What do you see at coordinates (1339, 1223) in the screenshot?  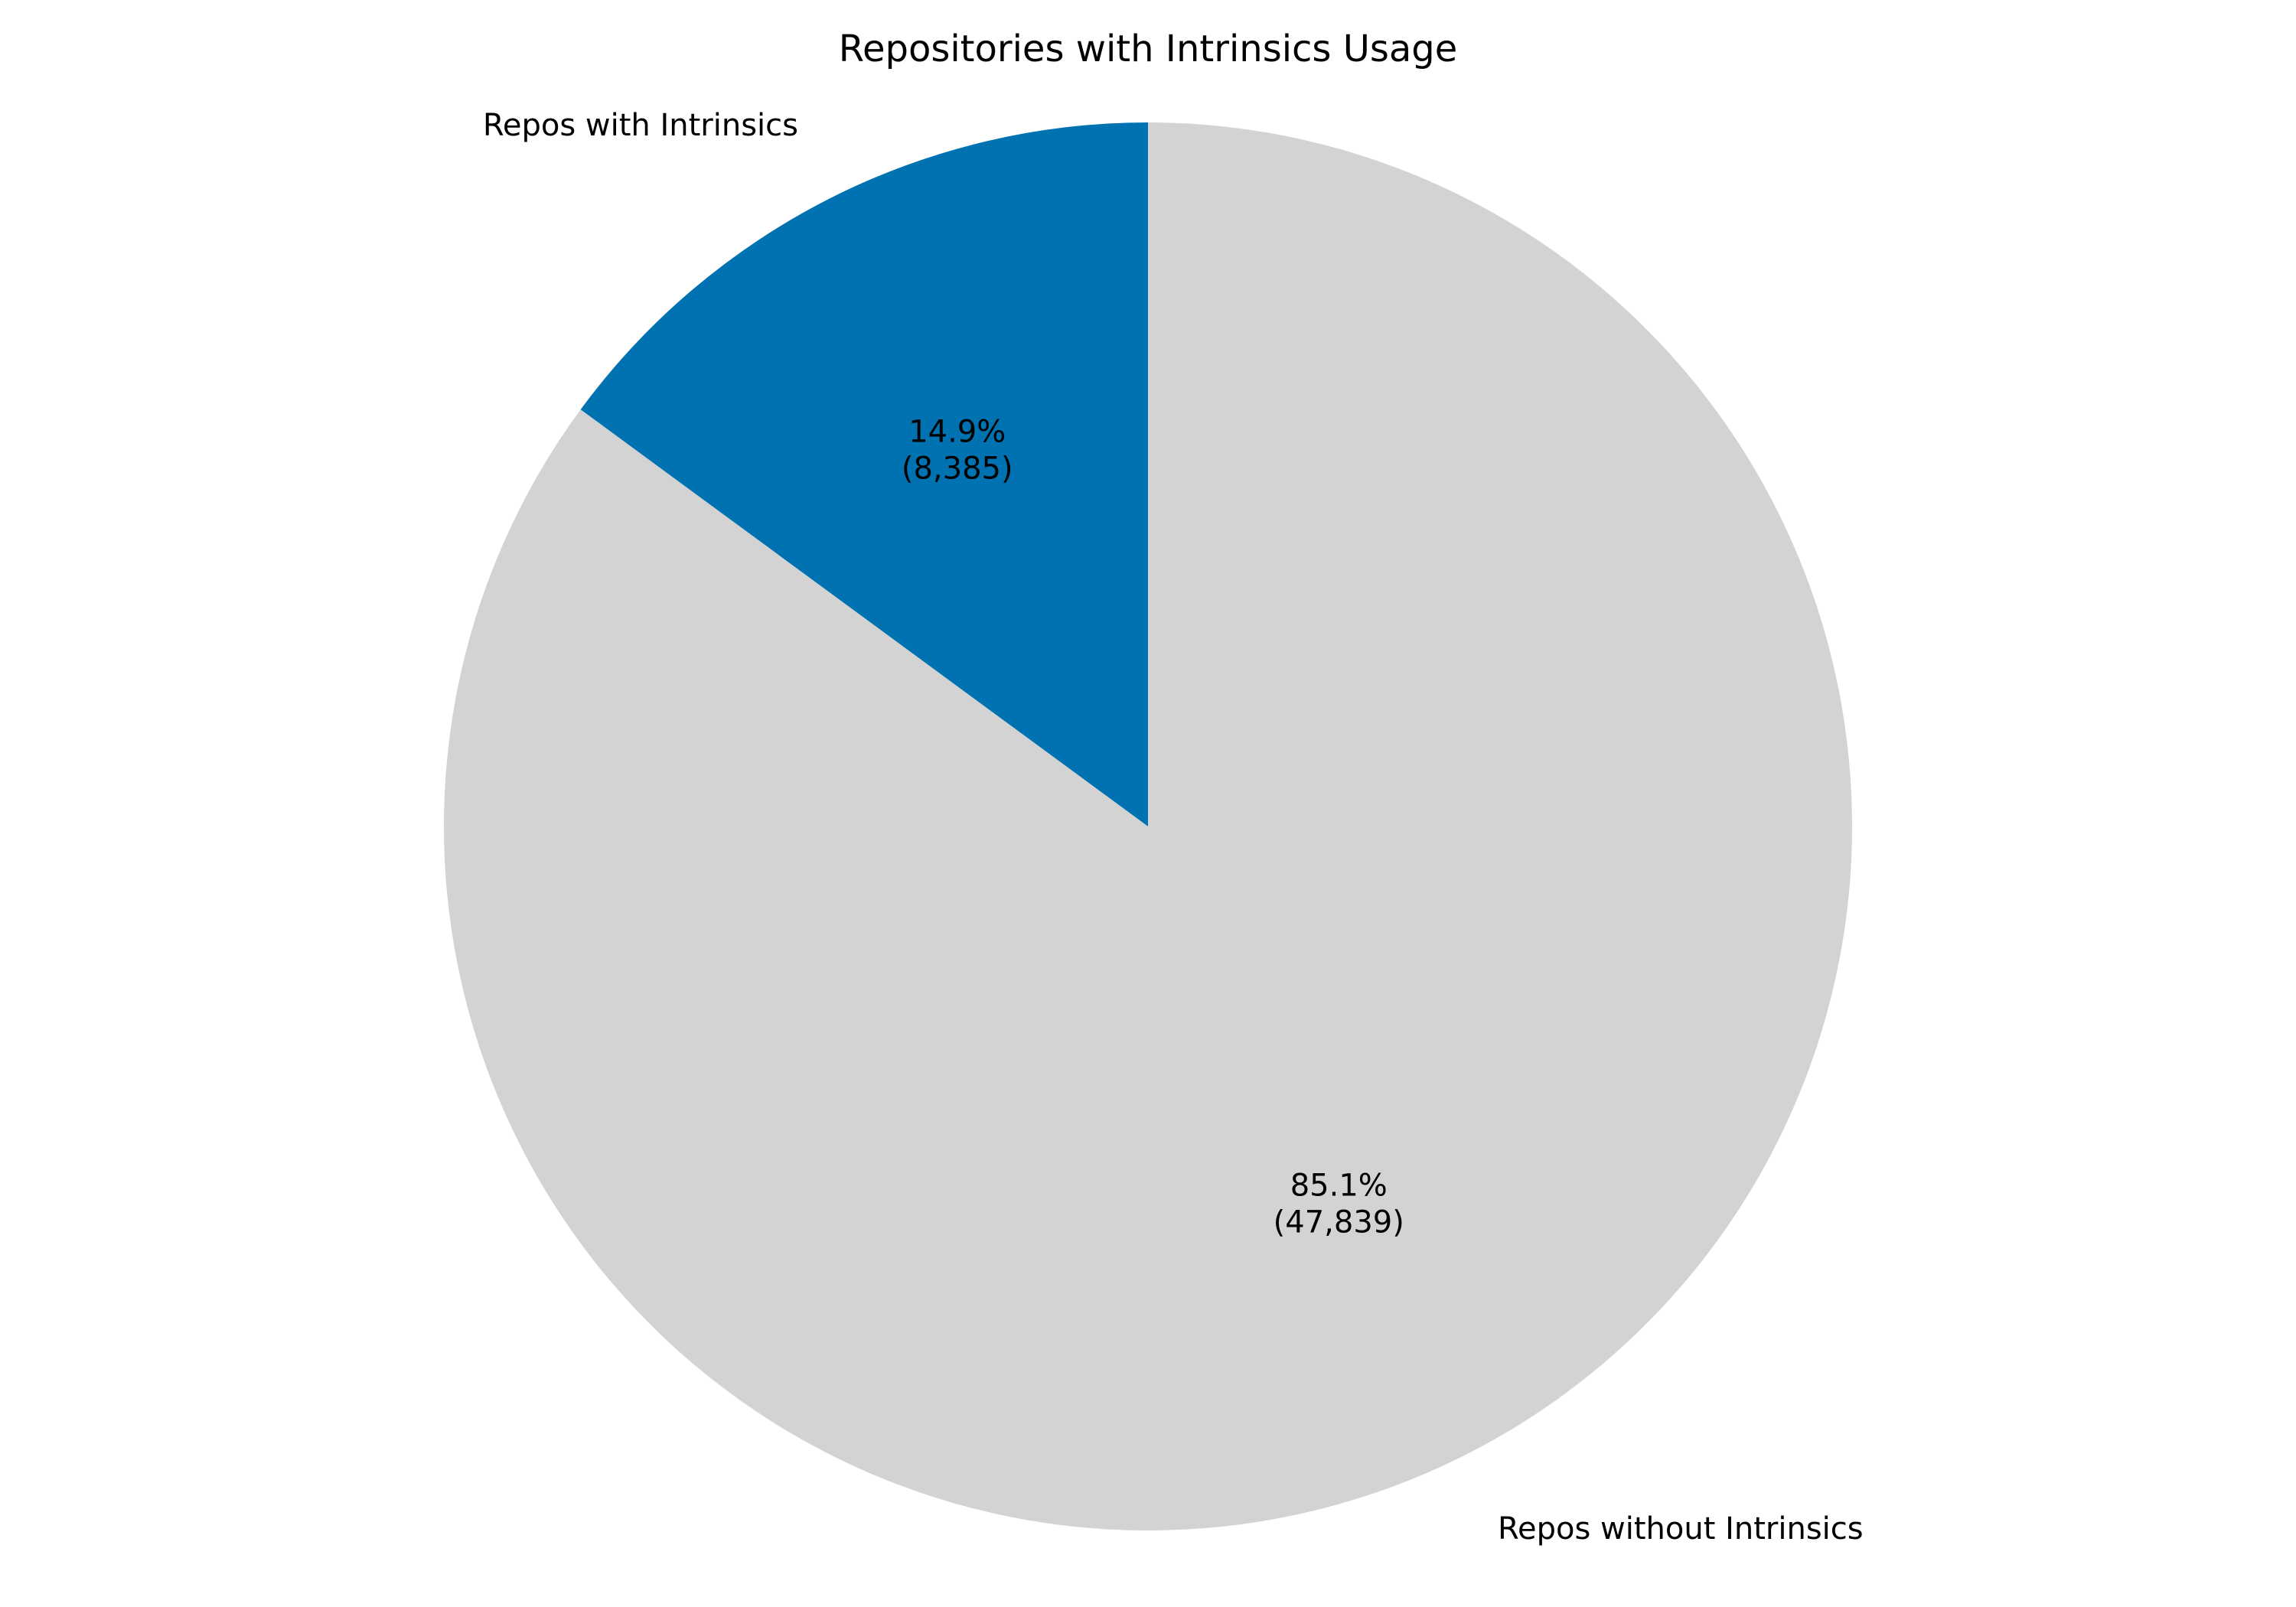 I see `slice-count-text: (47,839)` at bounding box center [1339, 1223].